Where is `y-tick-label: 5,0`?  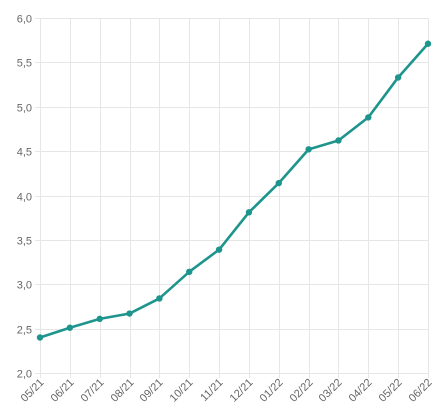
y-tick-label: 5,0 is located at coordinates (24, 109).